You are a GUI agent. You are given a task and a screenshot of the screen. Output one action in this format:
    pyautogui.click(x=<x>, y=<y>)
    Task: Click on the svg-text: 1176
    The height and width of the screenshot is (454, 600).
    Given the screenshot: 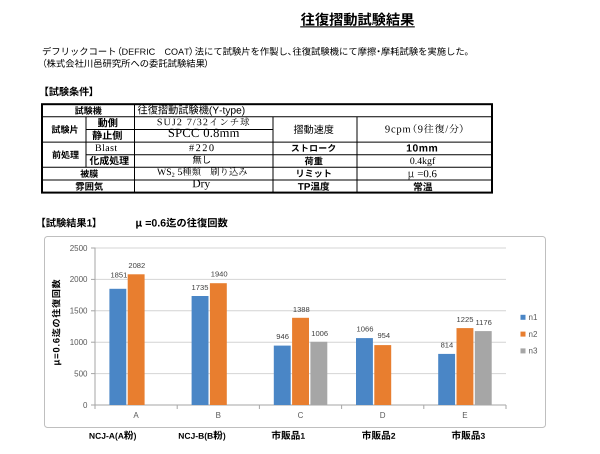 What is the action you would take?
    pyautogui.click(x=484, y=322)
    